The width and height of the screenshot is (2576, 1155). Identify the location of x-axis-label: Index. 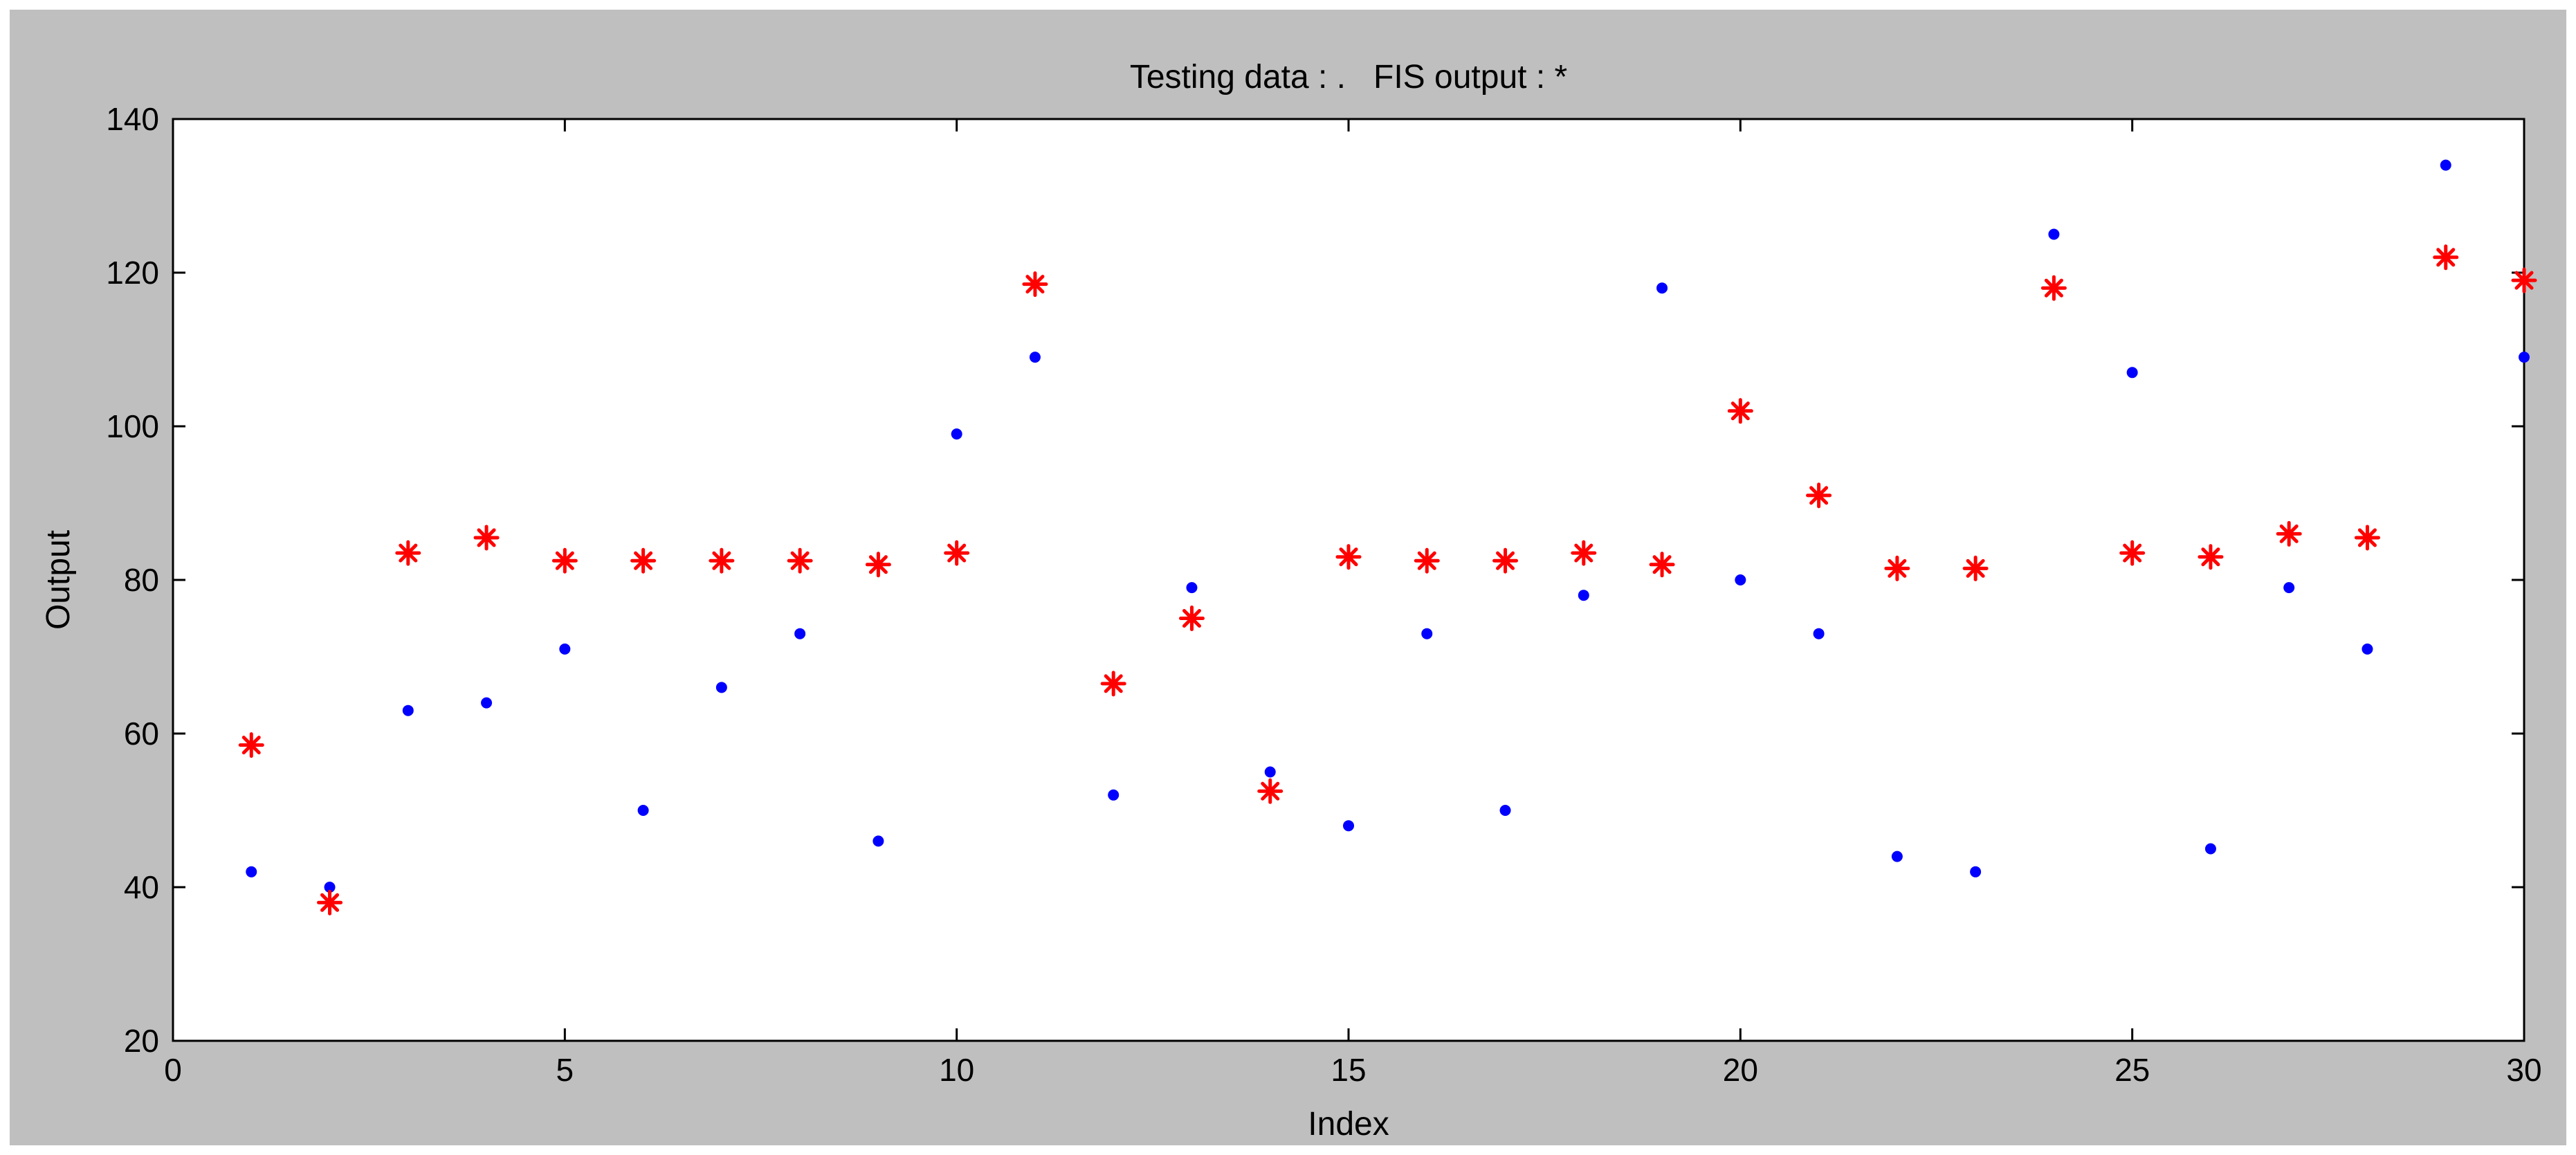
(1349, 1124).